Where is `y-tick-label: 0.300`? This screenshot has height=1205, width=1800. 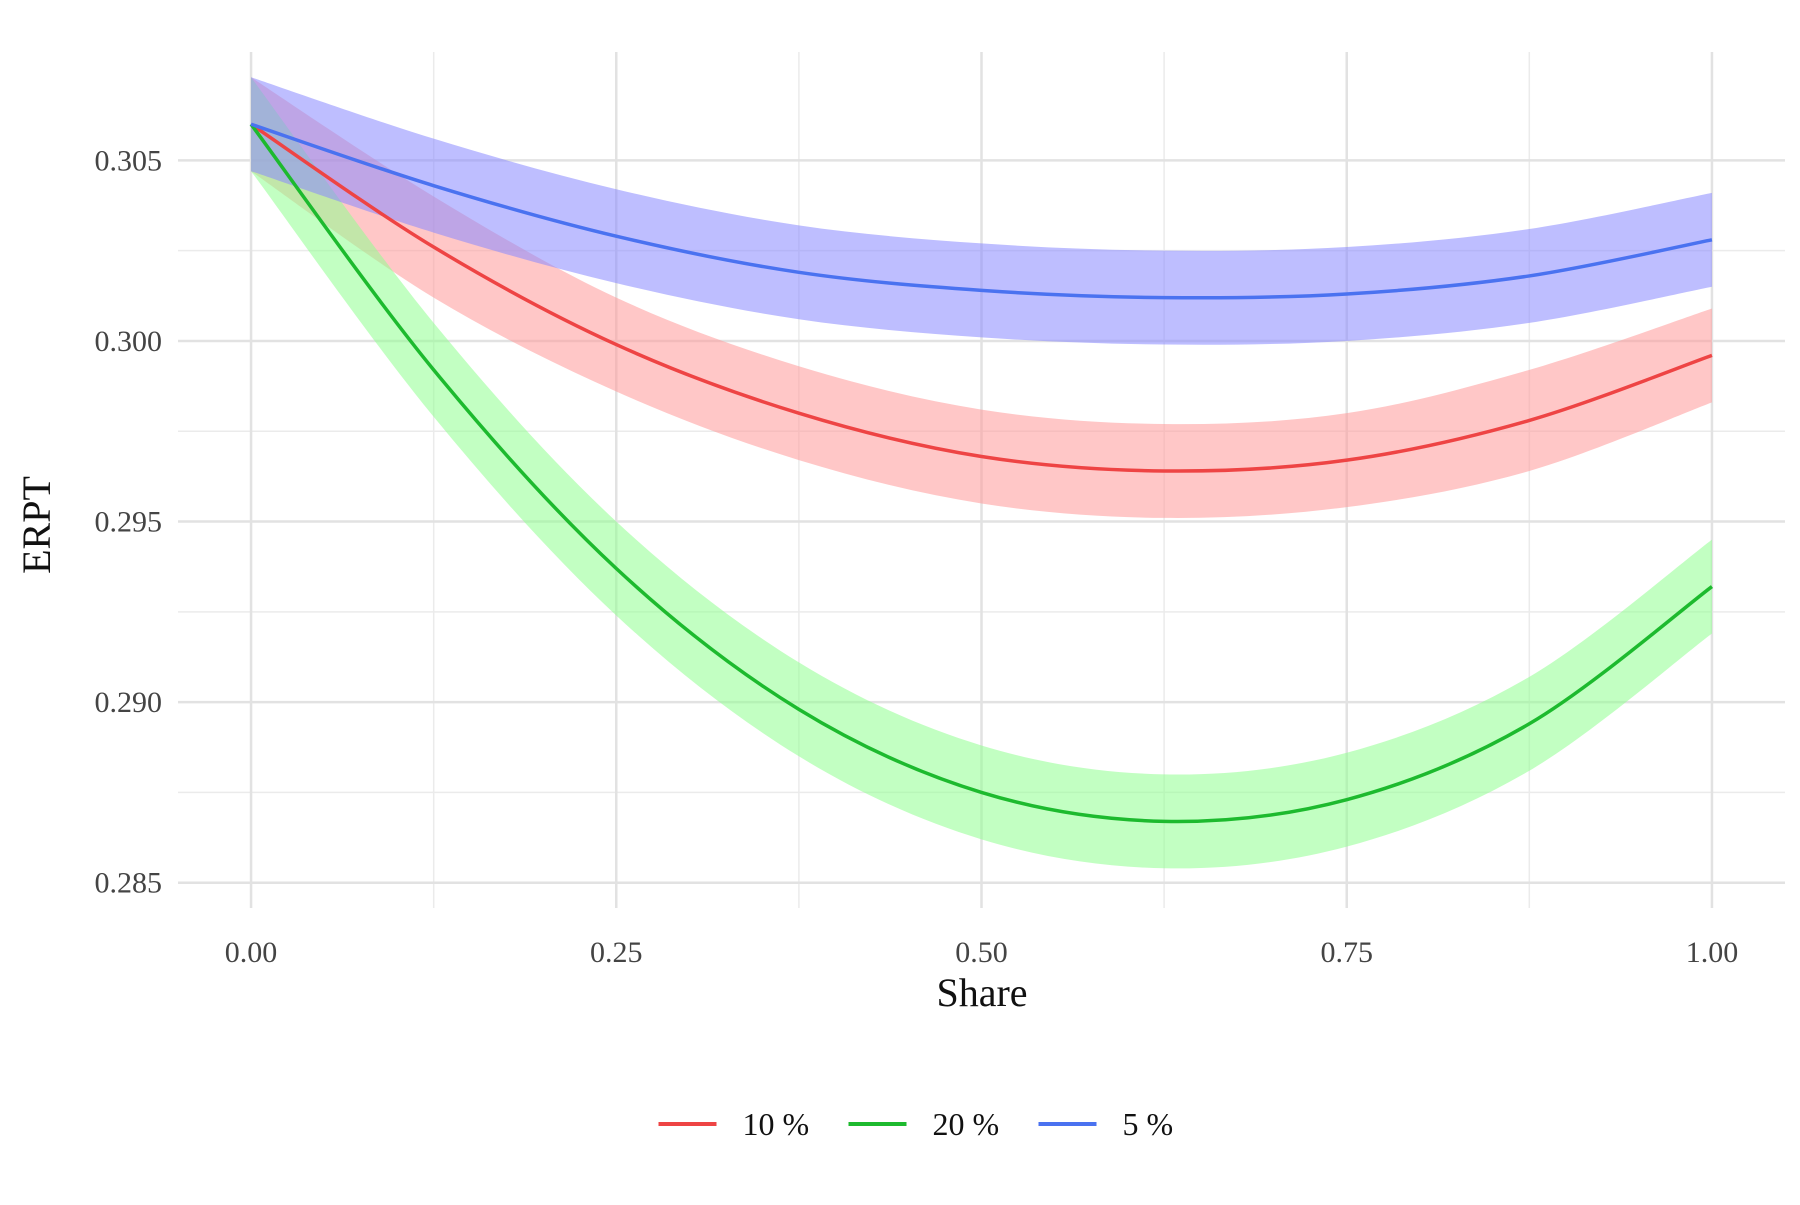 y-tick-label: 0.300 is located at coordinates (129, 341).